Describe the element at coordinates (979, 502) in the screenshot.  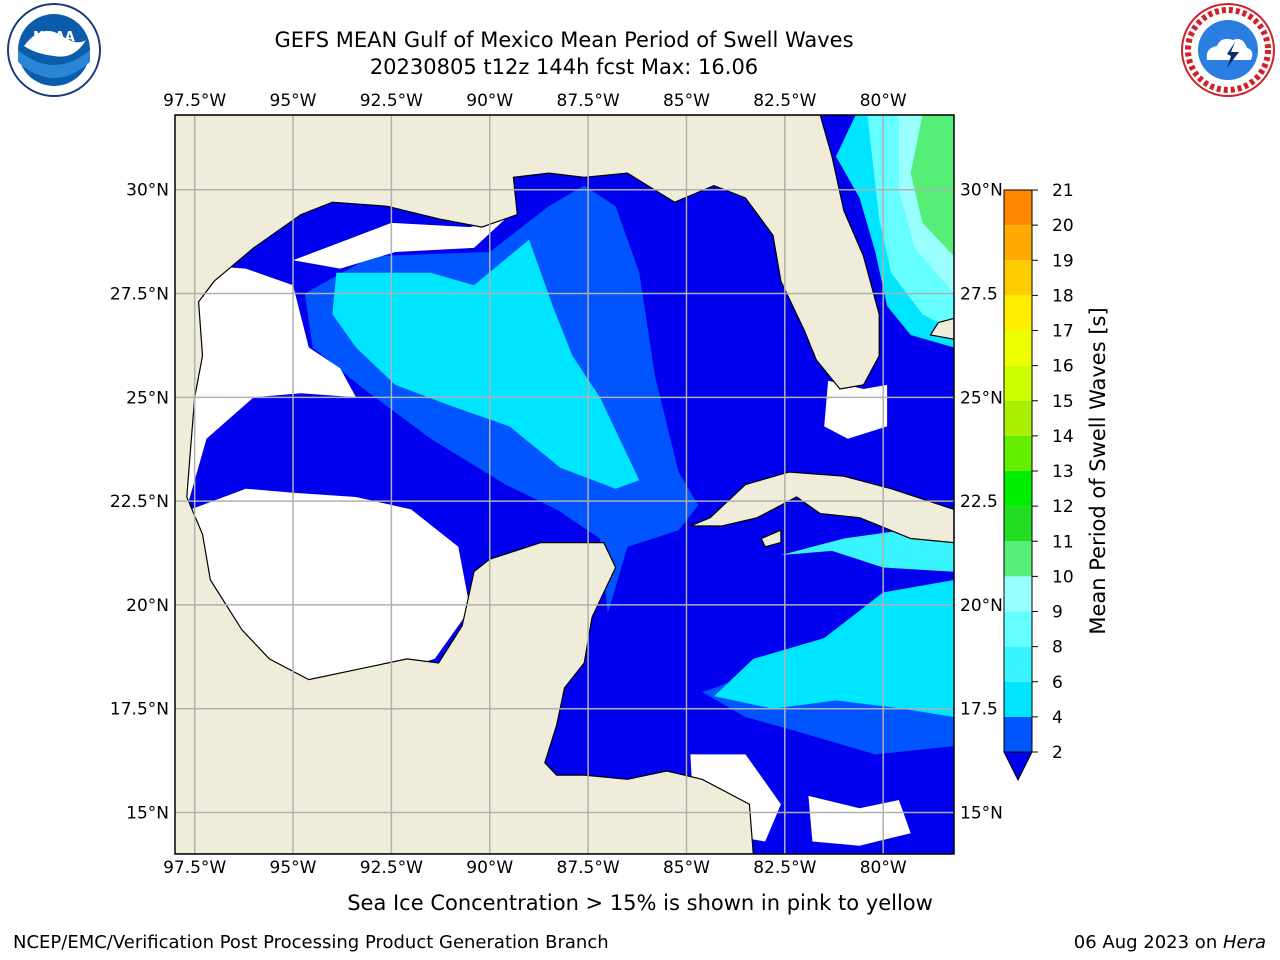
I see `lat-tick-label-right: 22.5` at that location.